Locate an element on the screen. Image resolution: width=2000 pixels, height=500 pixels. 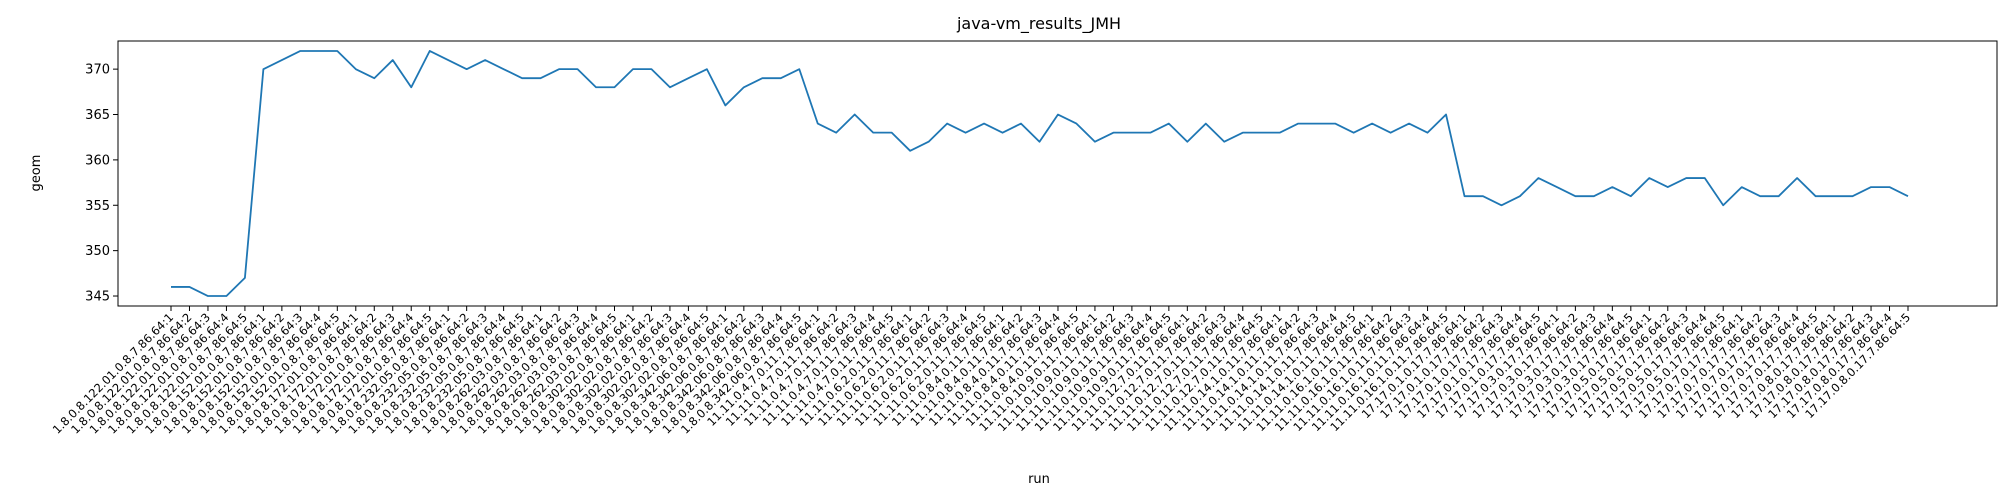
y-axis-label: geom is located at coordinates (36, 173).